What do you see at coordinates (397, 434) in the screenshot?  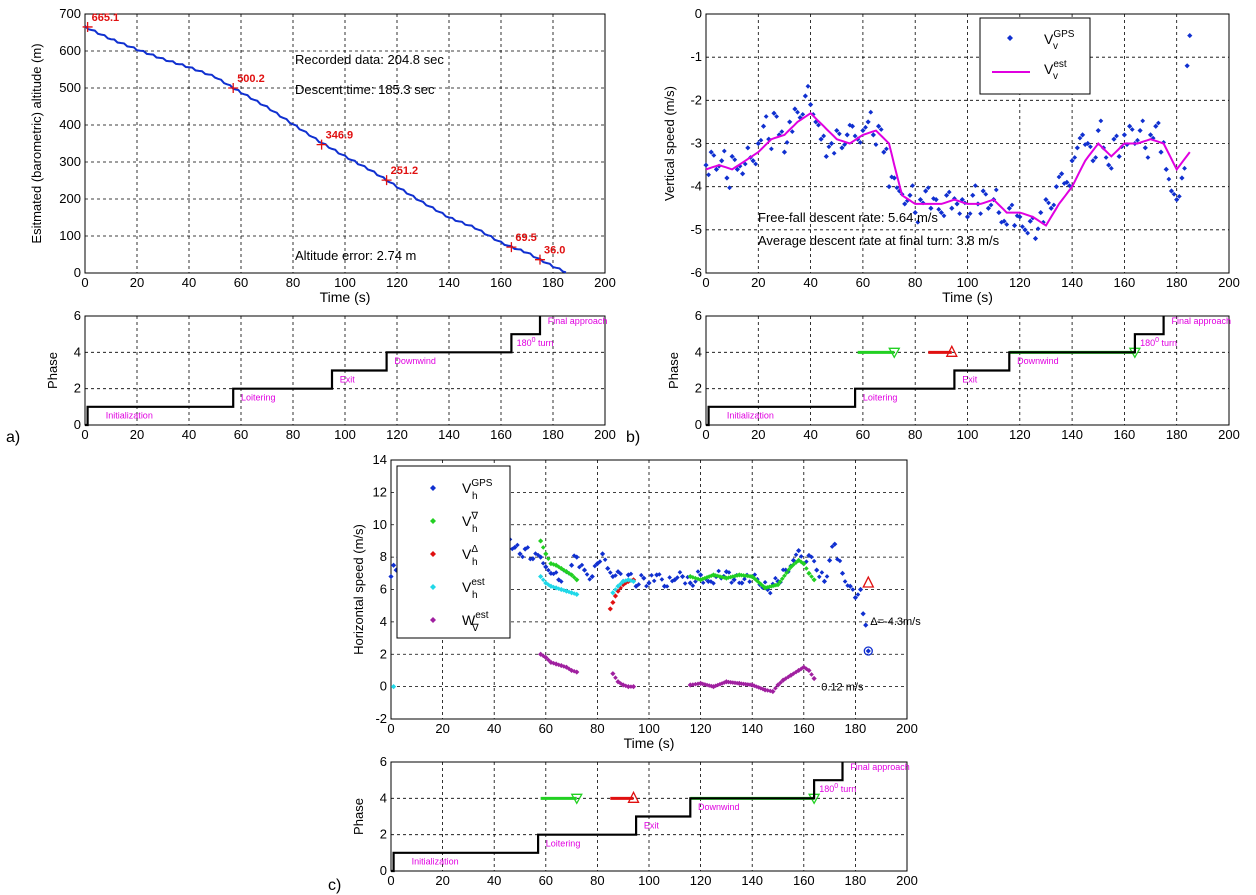 I see `x-tick-label: 120` at bounding box center [397, 434].